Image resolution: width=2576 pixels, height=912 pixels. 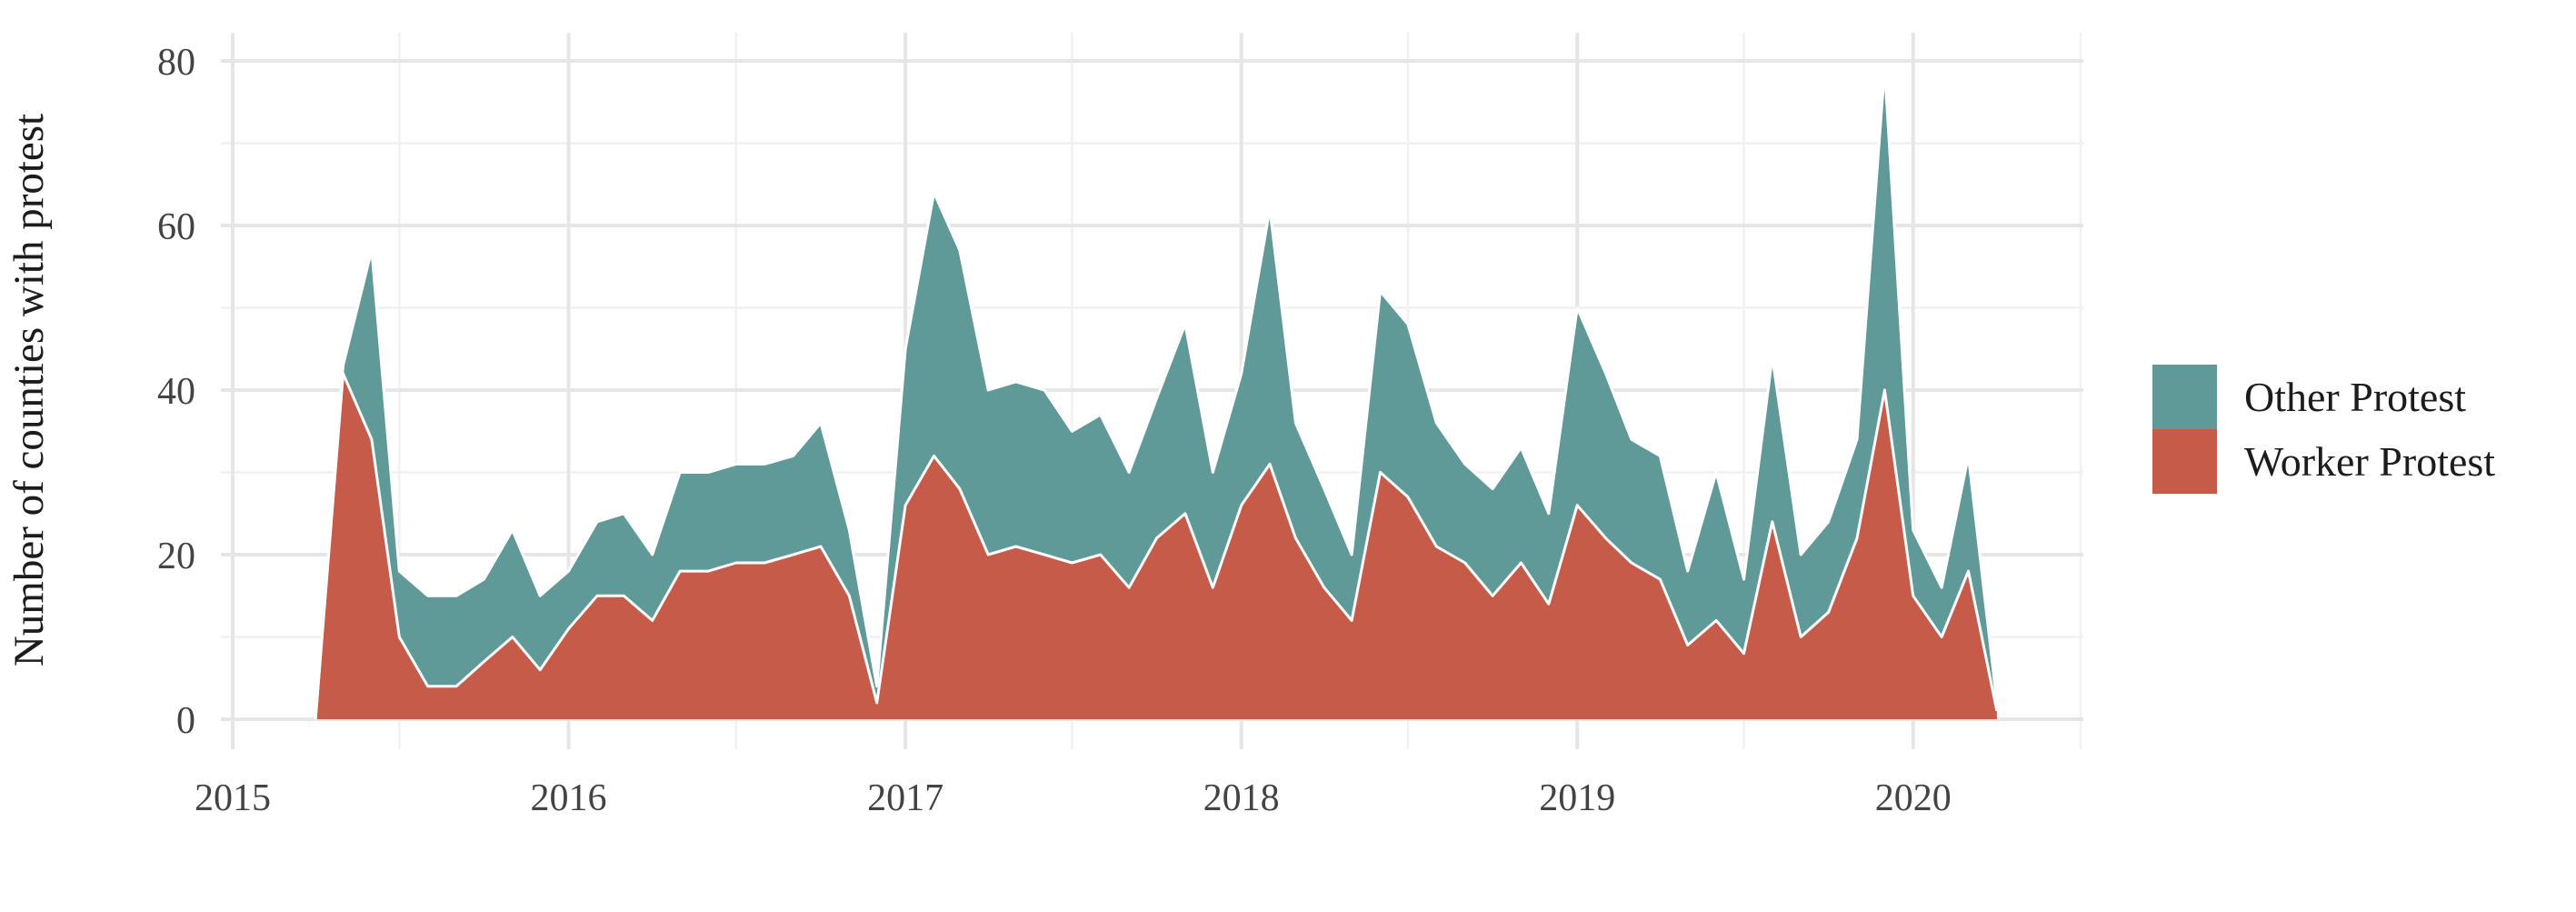 What do you see at coordinates (233, 798) in the screenshot?
I see `tick-label-x: 2015` at bounding box center [233, 798].